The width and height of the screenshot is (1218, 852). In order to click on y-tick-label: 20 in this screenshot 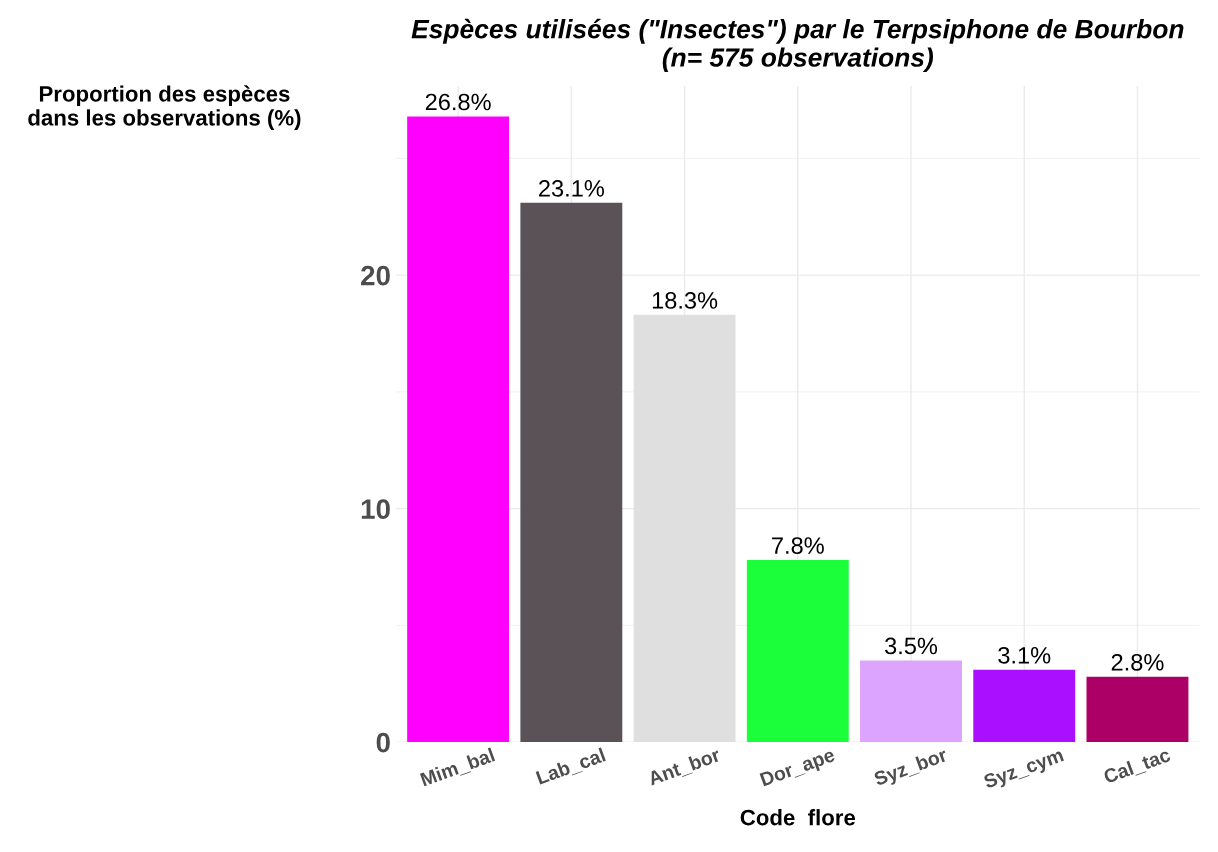, I will do `click(375, 275)`.